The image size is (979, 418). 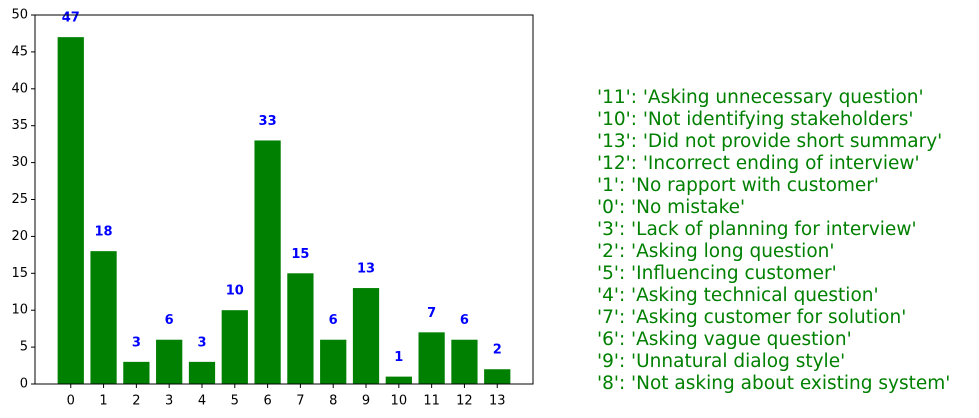 What do you see at coordinates (24, 347) in the screenshot?
I see `y-tick-label: 5` at bounding box center [24, 347].